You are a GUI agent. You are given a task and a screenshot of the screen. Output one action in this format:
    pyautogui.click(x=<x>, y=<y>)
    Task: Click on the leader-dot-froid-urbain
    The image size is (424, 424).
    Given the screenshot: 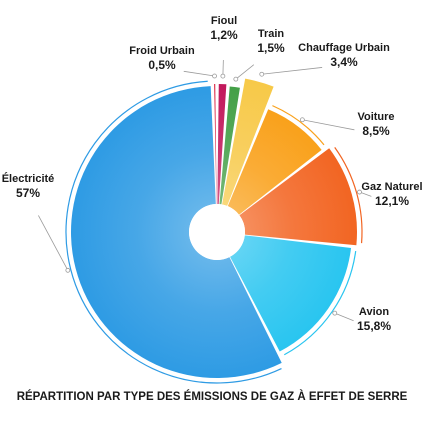 What is the action you would take?
    pyautogui.click(x=214, y=76)
    